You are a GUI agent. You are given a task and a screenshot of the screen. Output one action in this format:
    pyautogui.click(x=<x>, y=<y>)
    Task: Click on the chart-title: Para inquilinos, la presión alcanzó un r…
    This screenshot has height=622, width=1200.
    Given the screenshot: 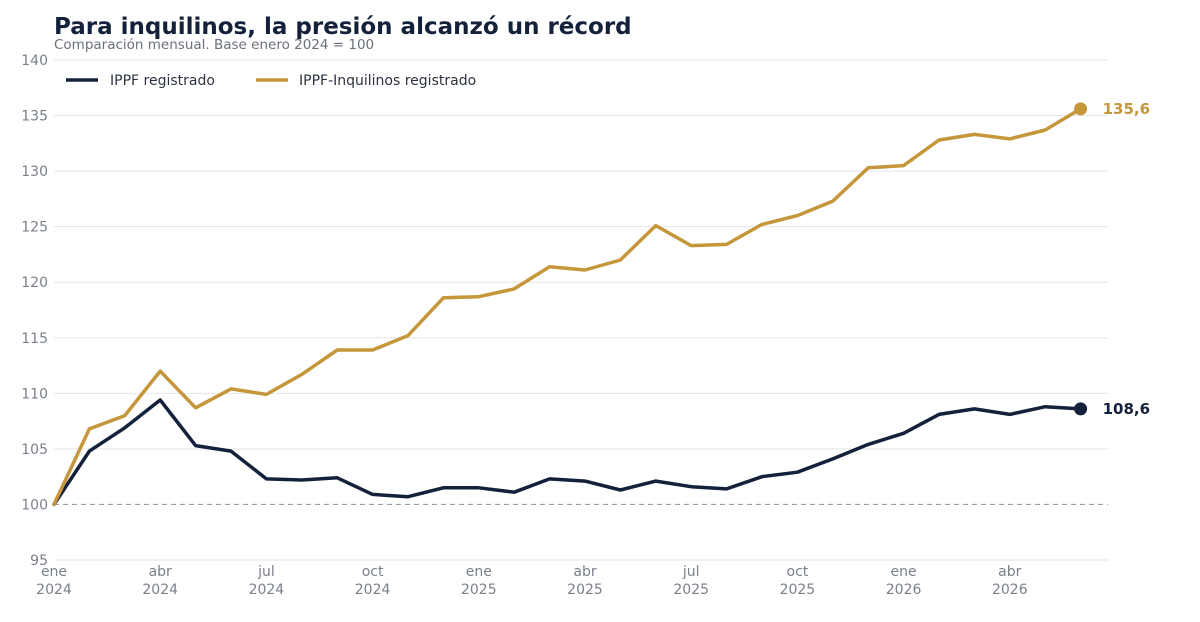 What is the action you would take?
    pyautogui.click(x=343, y=27)
    